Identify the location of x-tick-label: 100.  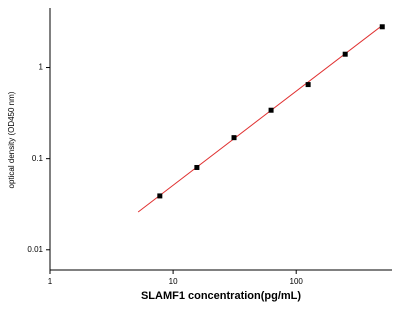
(297, 281).